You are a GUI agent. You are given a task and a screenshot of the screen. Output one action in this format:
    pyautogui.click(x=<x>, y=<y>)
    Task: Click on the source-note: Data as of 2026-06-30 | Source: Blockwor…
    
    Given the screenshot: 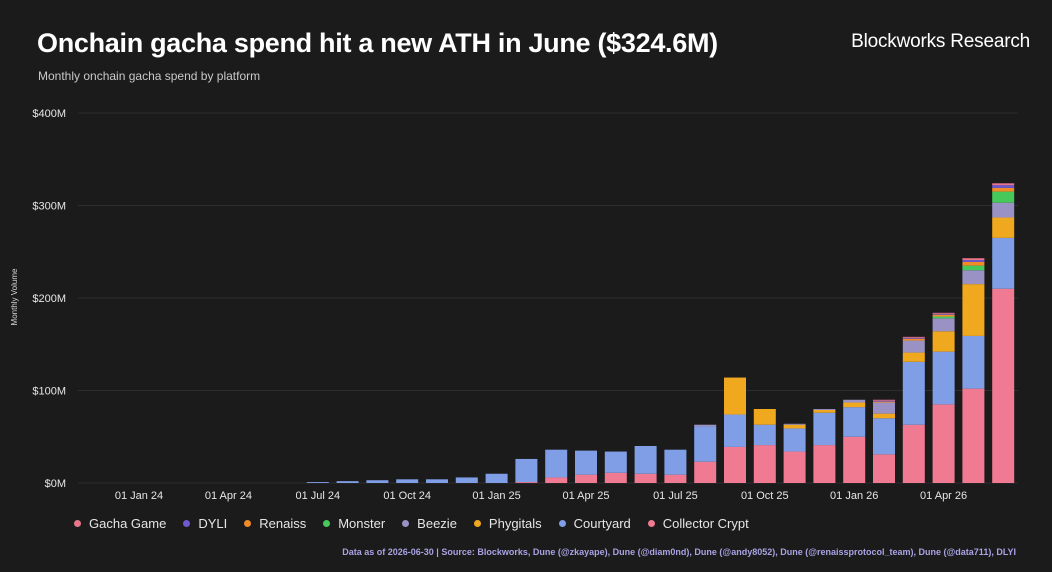 What is the action you would take?
    pyautogui.click(x=679, y=552)
    